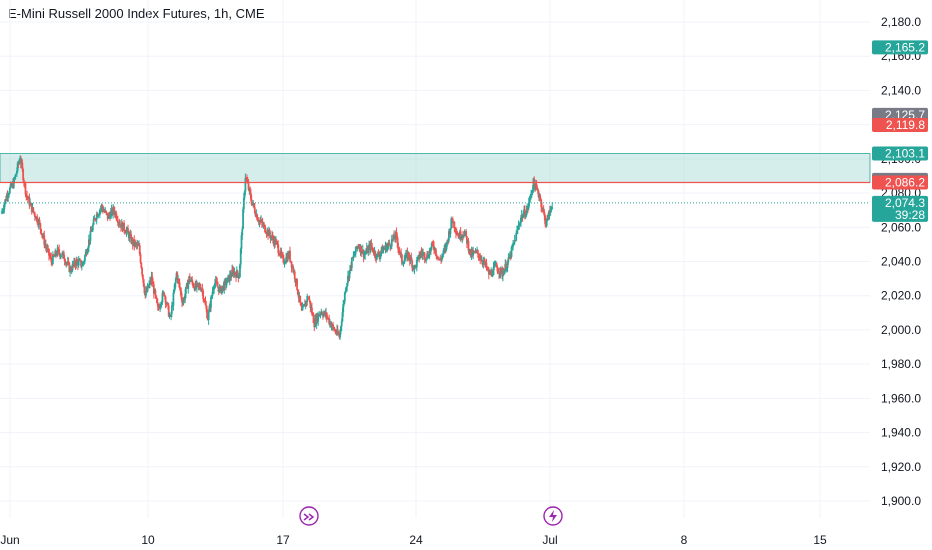 The image size is (932, 550). What do you see at coordinates (905, 203) in the screenshot?
I see `price-badge-label: 2,074.3` at bounding box center [905, 203].